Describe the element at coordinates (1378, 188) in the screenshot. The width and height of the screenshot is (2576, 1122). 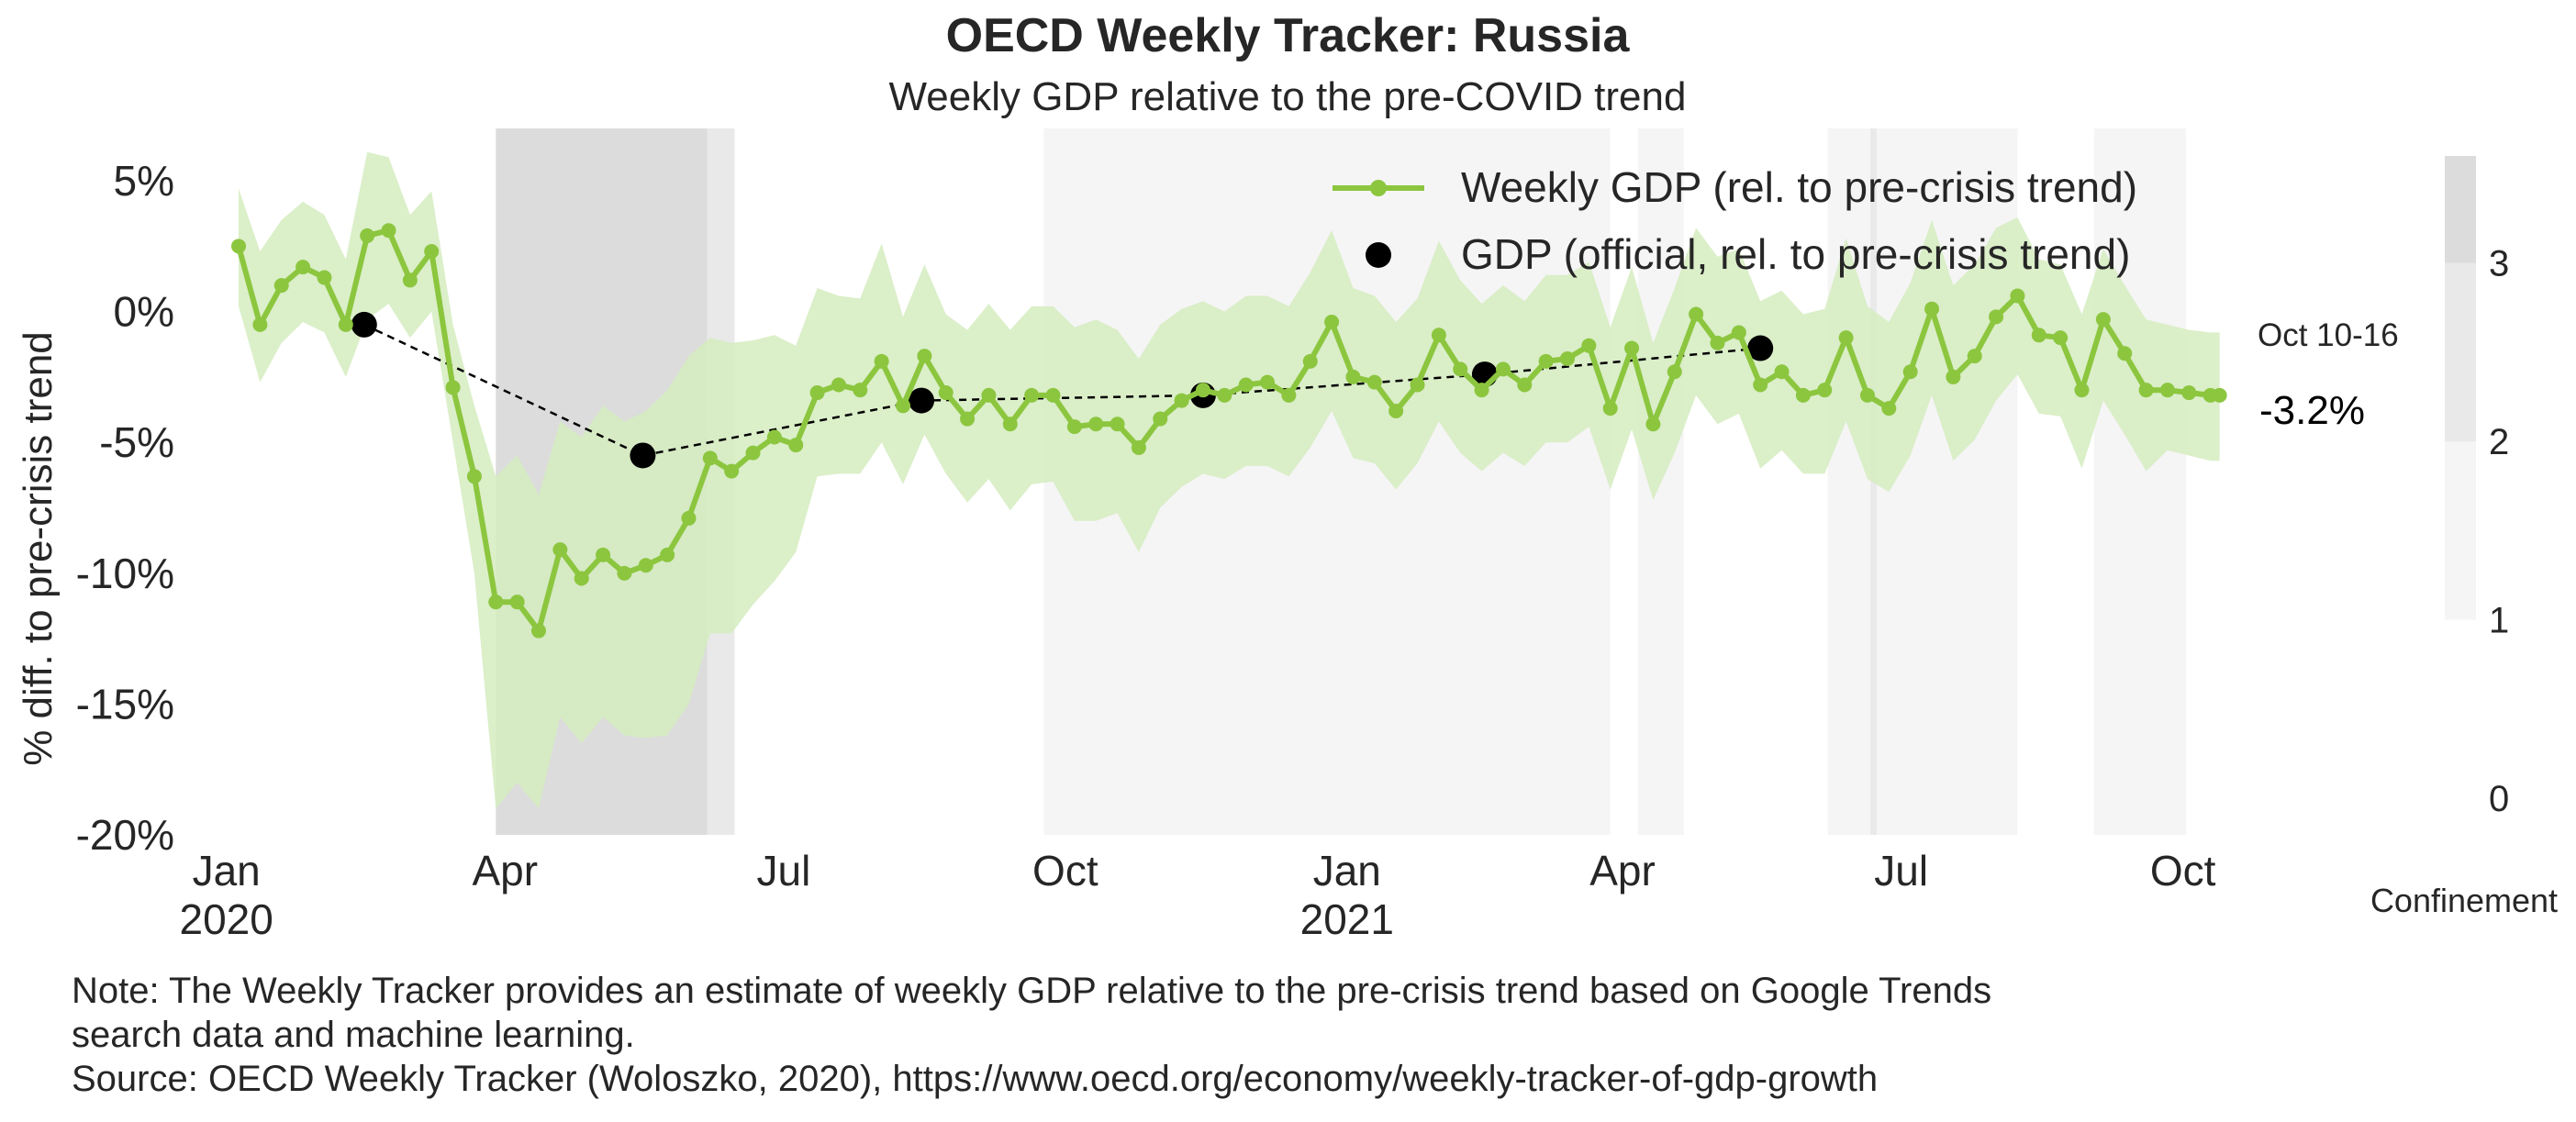
I see `legend-weekly-marker` at that location.